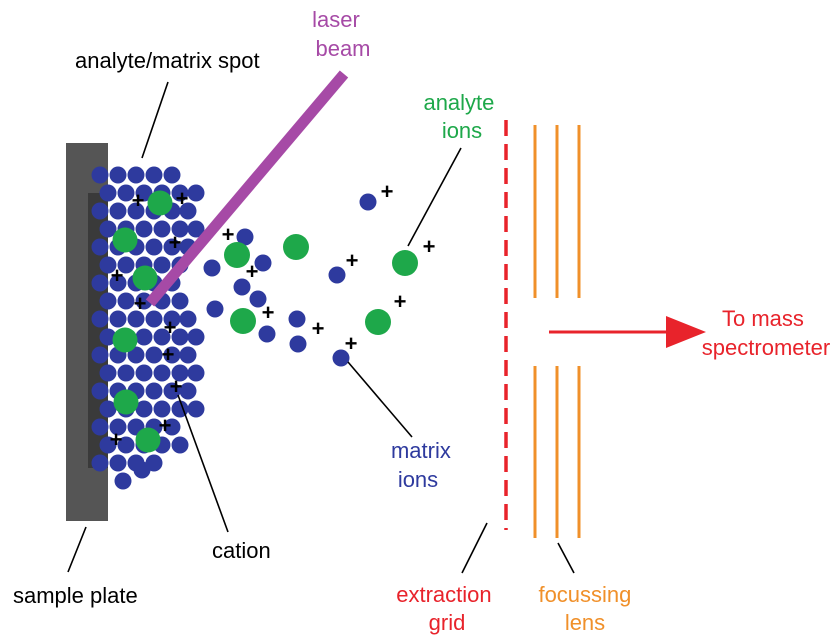 The height and width of the screenshot is (640, 840). What do you see at coordinates (421, 450) in the screenshot?
I see `matrix-ions-label-line1: matrix` at bounding box center [421, 450].